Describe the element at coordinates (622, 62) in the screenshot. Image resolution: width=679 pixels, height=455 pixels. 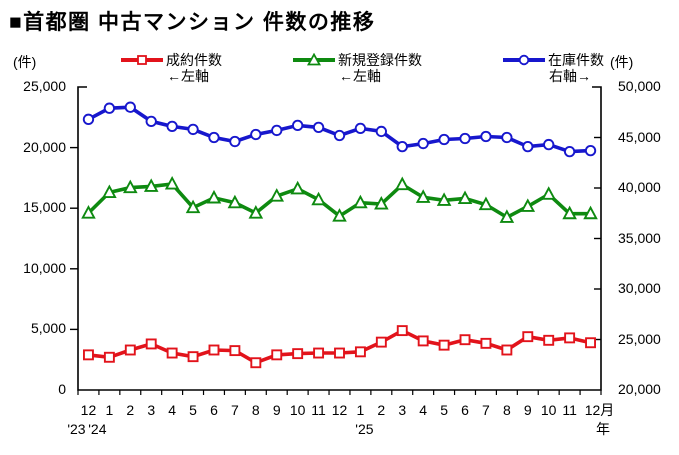
I see `right-axis-unit: (件)` at that location.